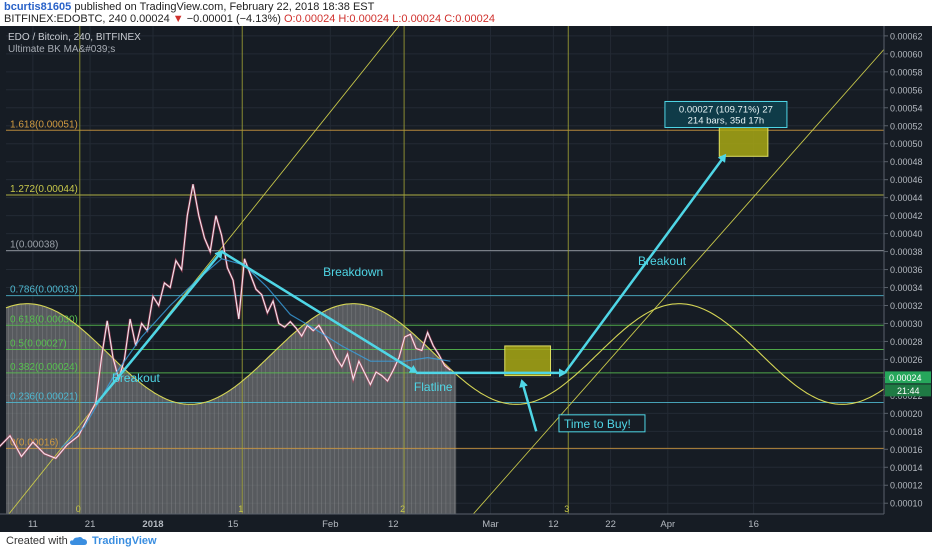 The height and width of the screenshot is (550, 932). Describe the element at coordinates (78, 509) in the screenshot. I see `cycle-marker-label: 0` at that location.